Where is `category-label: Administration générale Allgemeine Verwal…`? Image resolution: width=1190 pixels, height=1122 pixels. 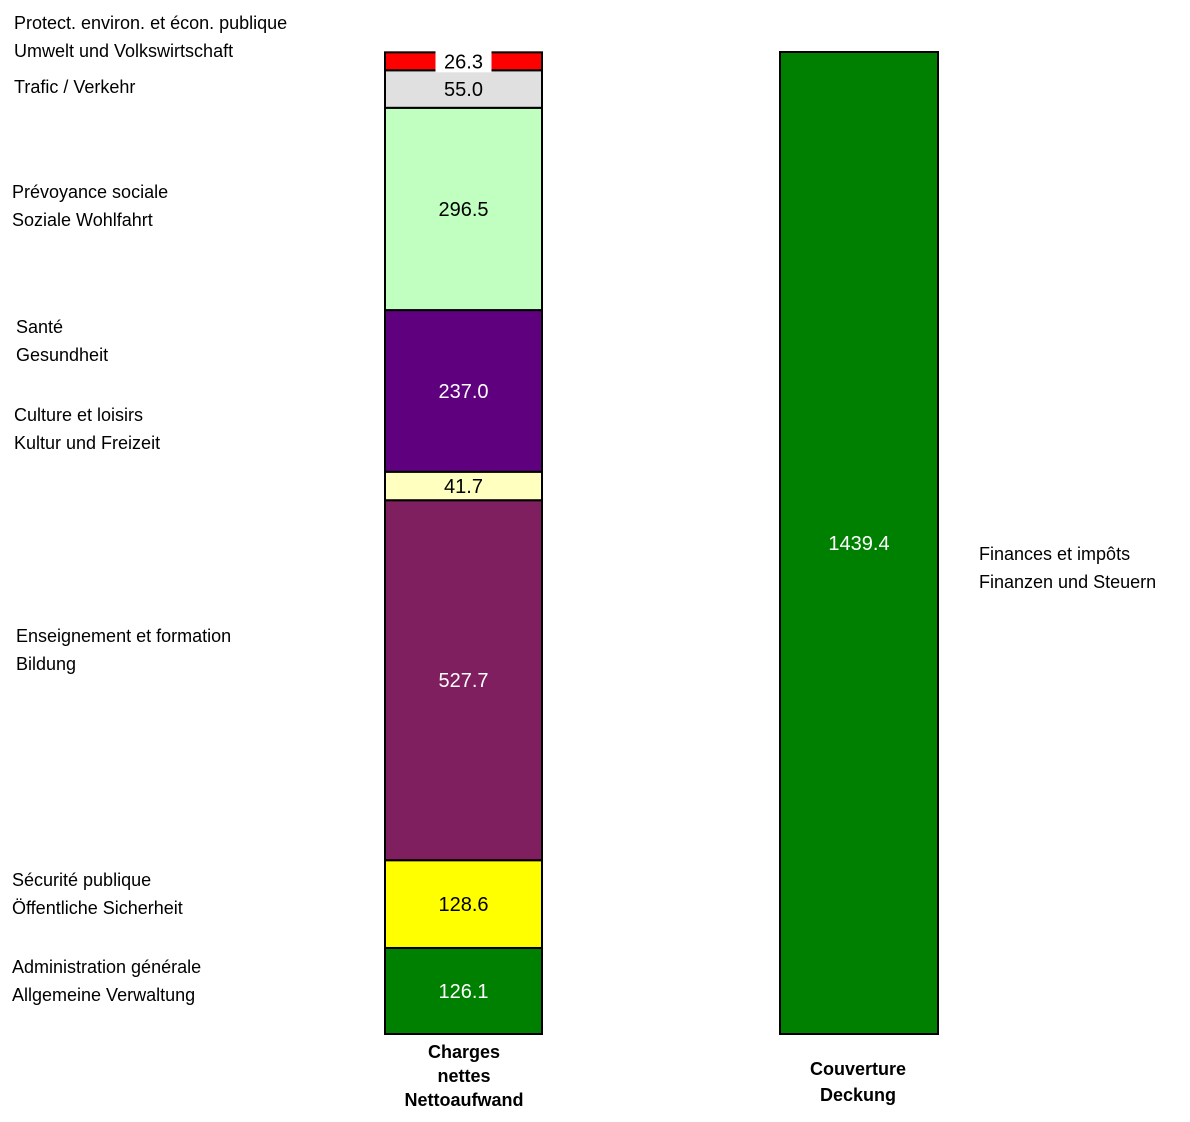 category-label: Administration générale Allgemeine Verwal… is located at coordinates (106, 981).